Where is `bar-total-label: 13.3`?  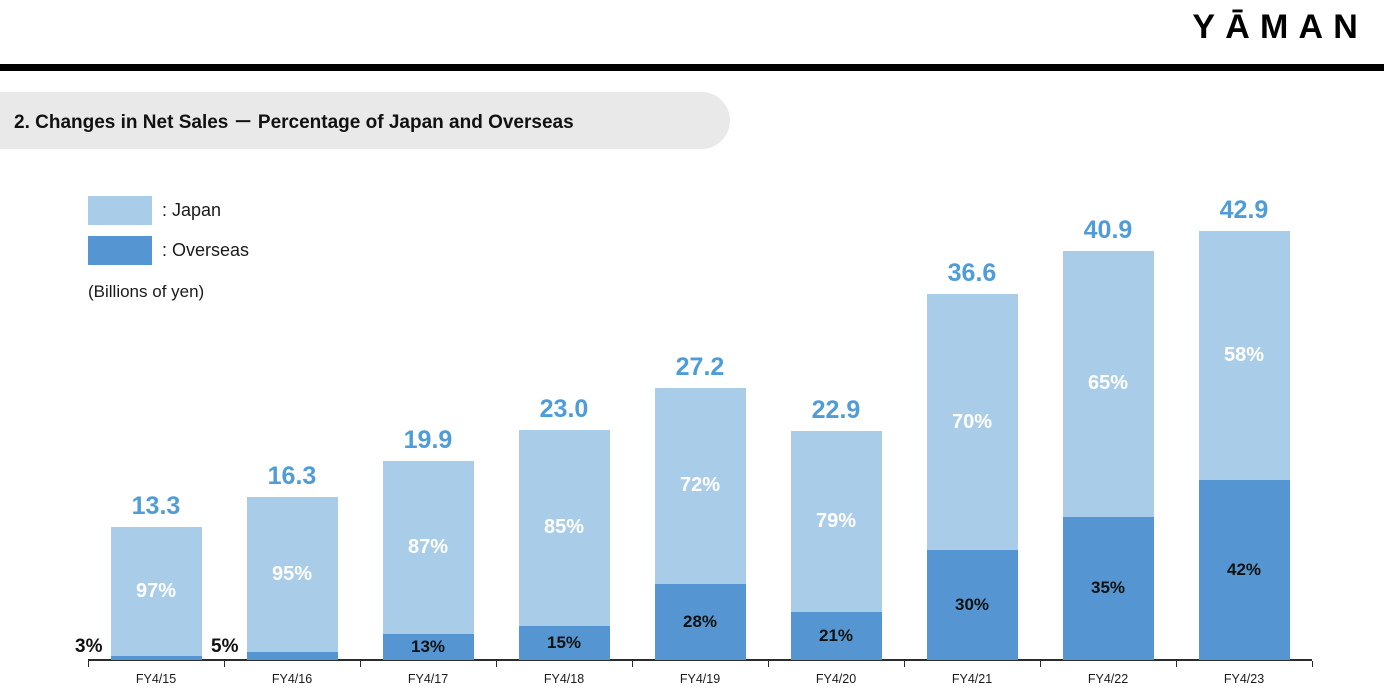
bar-total-label: 13.3 is located at coordinates (156, 506).